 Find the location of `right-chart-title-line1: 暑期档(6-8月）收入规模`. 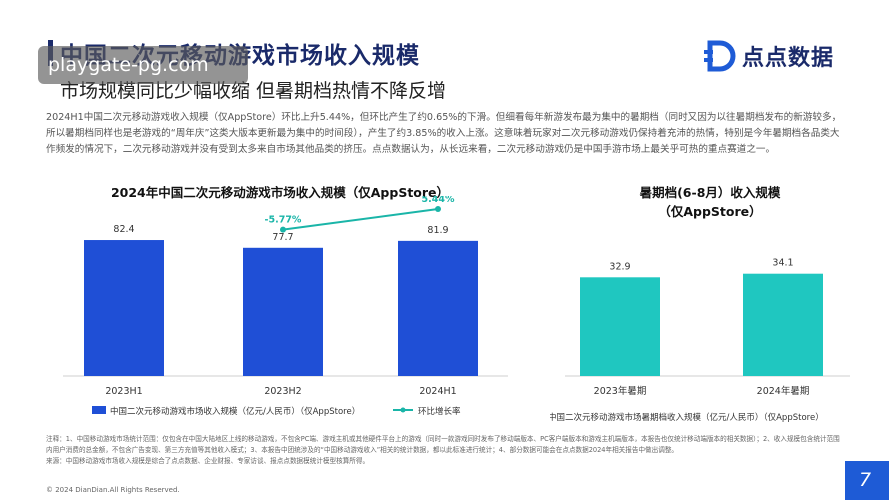

right-chart-title-line1: 暑期档(6-8月）收入规模 is located at coordinates (710, 192).